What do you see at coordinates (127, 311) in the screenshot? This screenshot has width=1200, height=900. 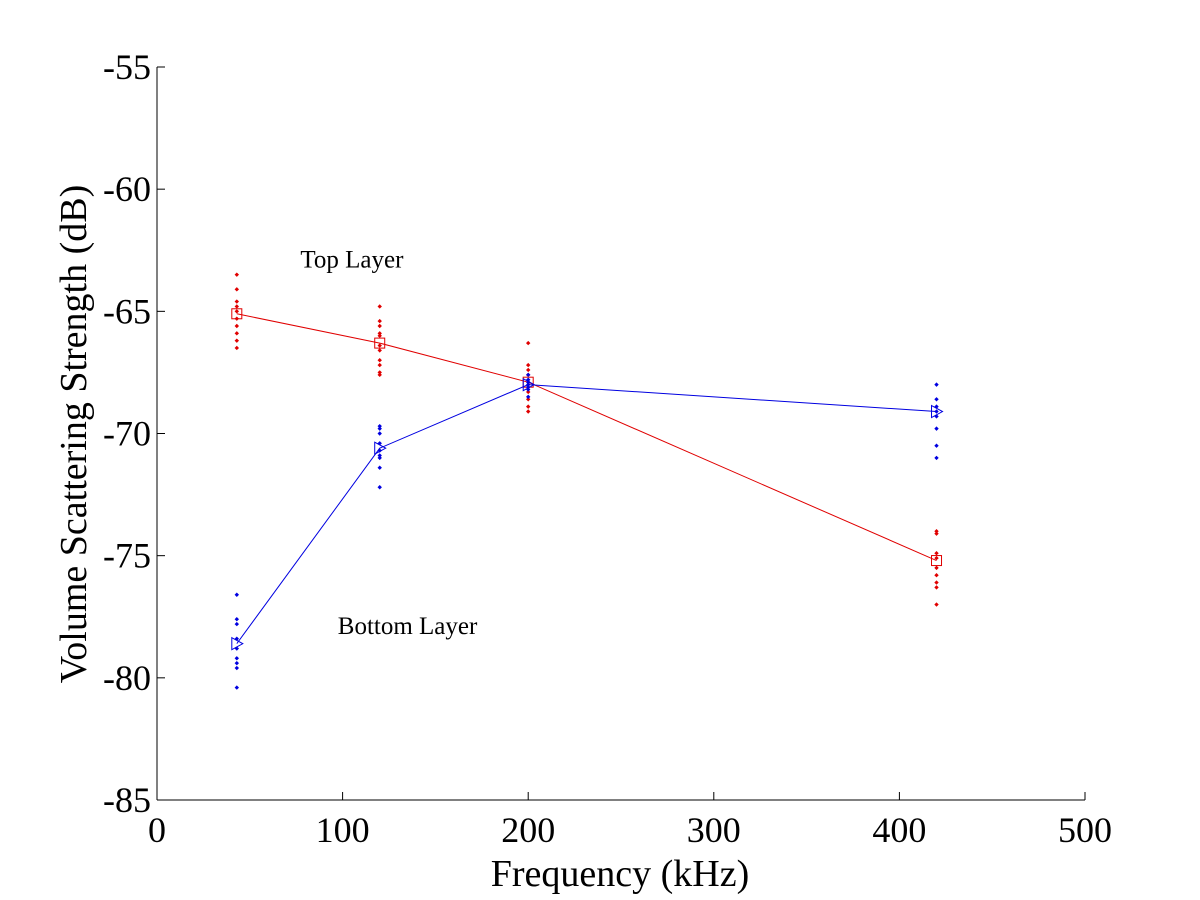 I see `y-tick-label: -65` at bounding box center [127, 311].